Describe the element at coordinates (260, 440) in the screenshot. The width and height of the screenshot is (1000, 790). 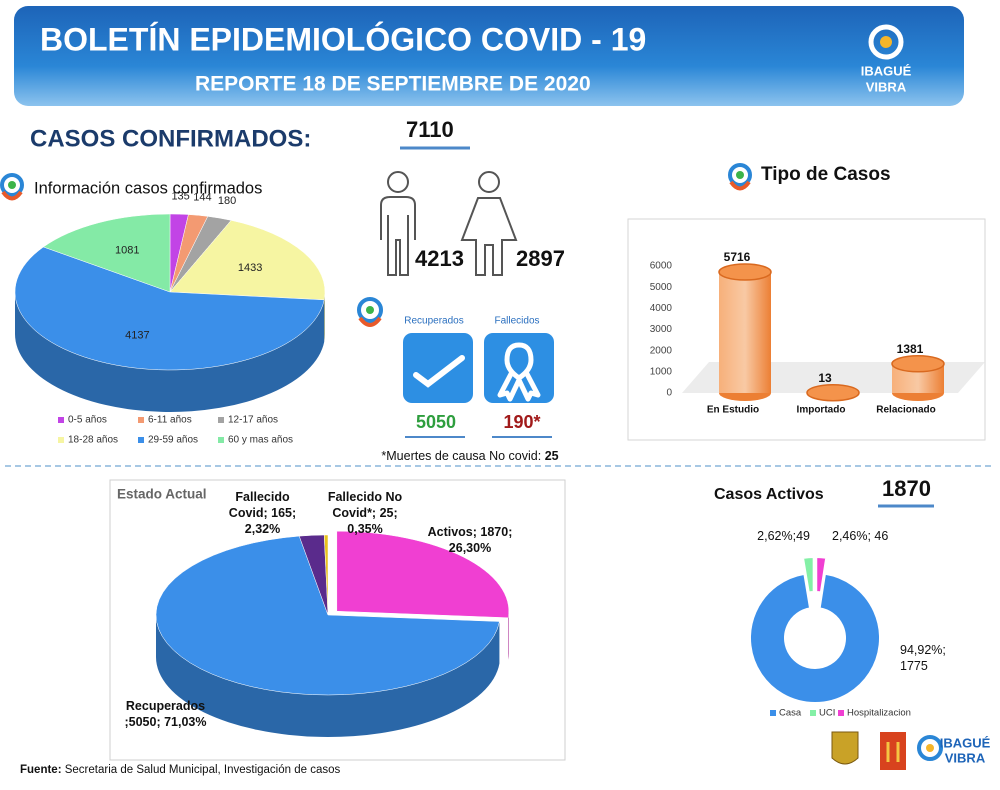
I see `legend-label: 60 y mas años` at that location.